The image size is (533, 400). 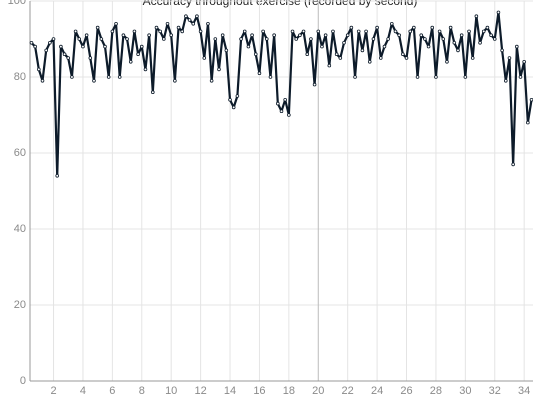 I want to click on x-tick-label: 4, so click(x=83, y=391).